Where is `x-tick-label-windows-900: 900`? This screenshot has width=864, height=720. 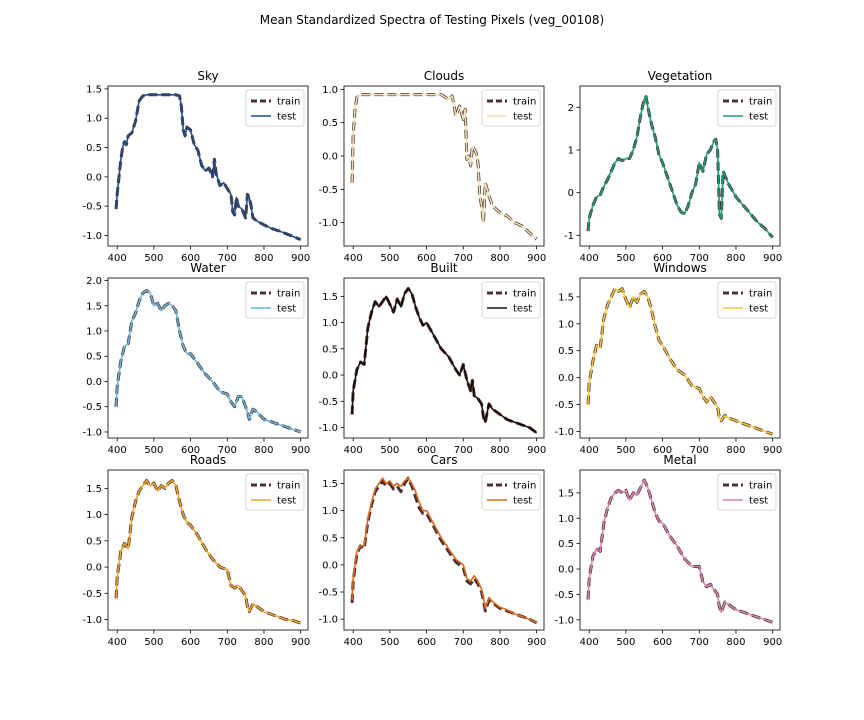
x-tick-label-windows-900: 900 is located at coordinates (772, 450).